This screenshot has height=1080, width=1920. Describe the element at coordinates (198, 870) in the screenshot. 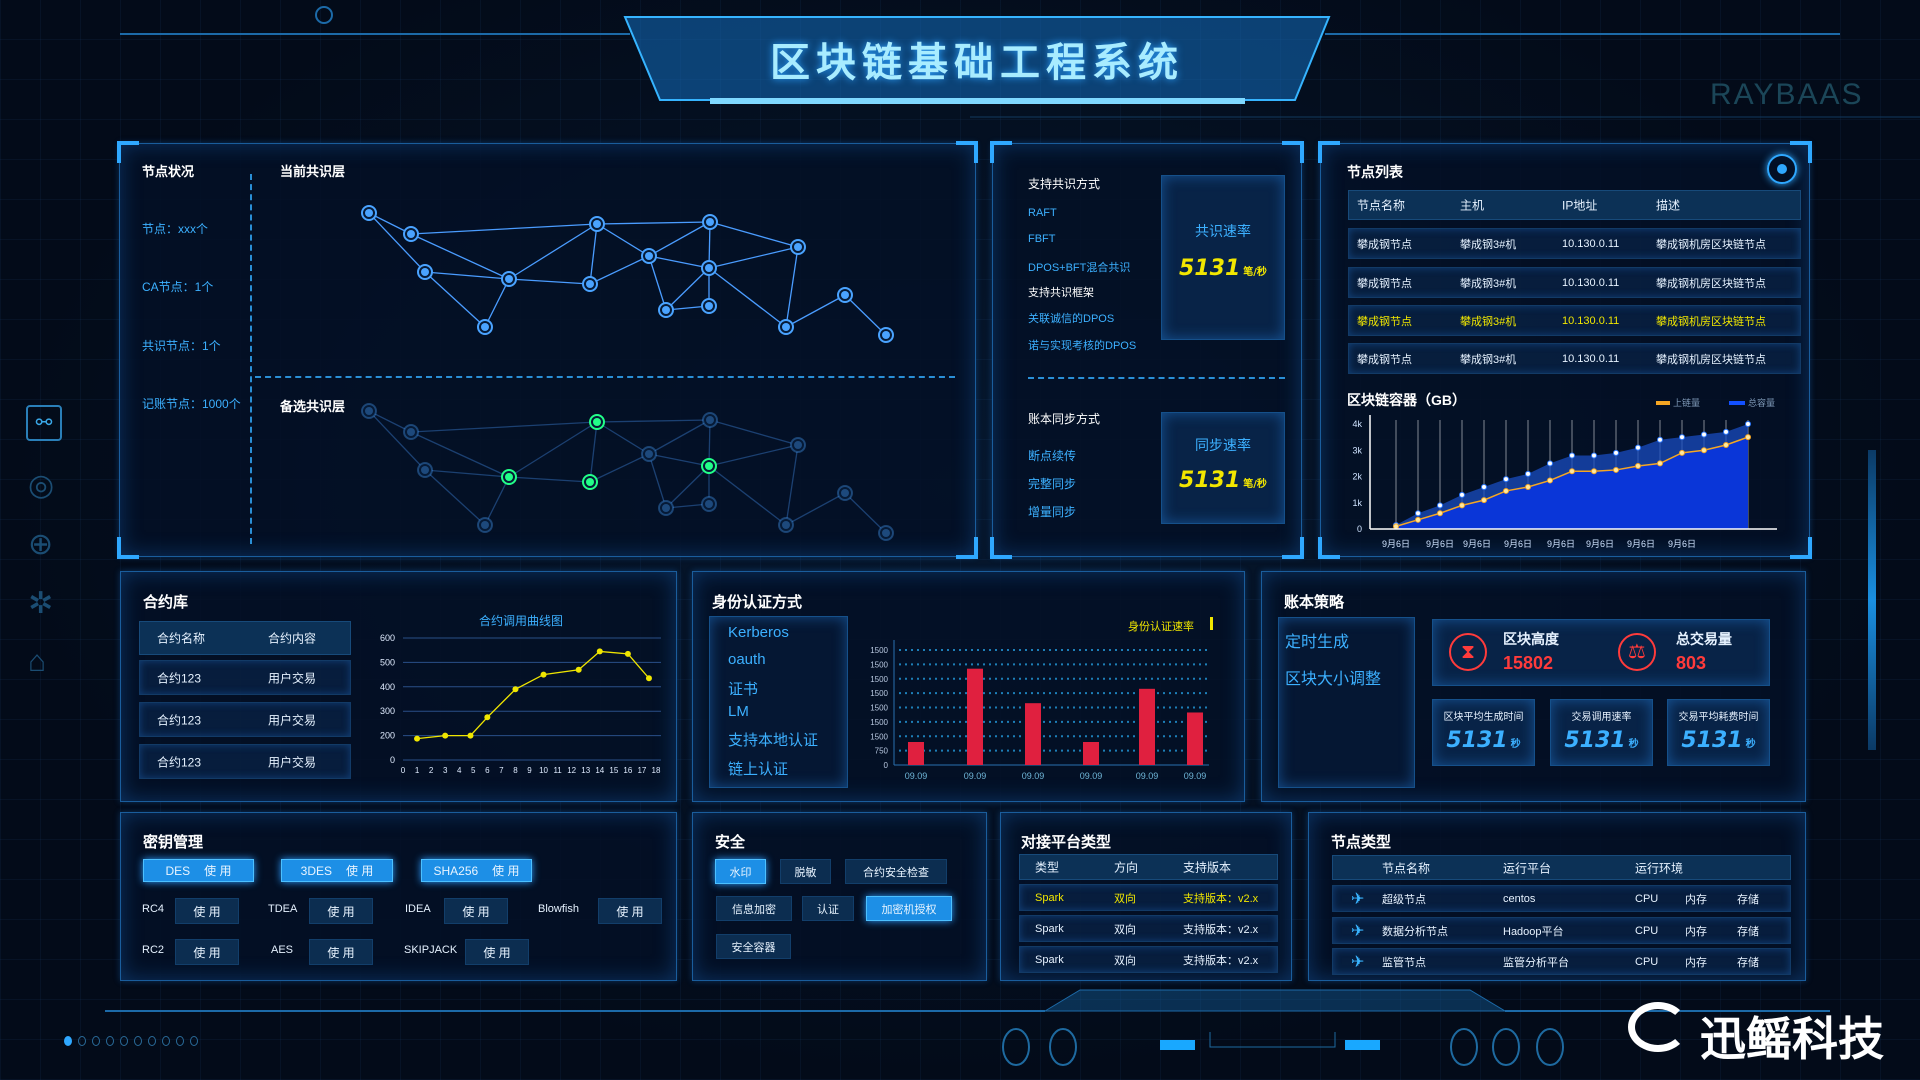

I see `key-use-button-des: DES 使 用` at that location.